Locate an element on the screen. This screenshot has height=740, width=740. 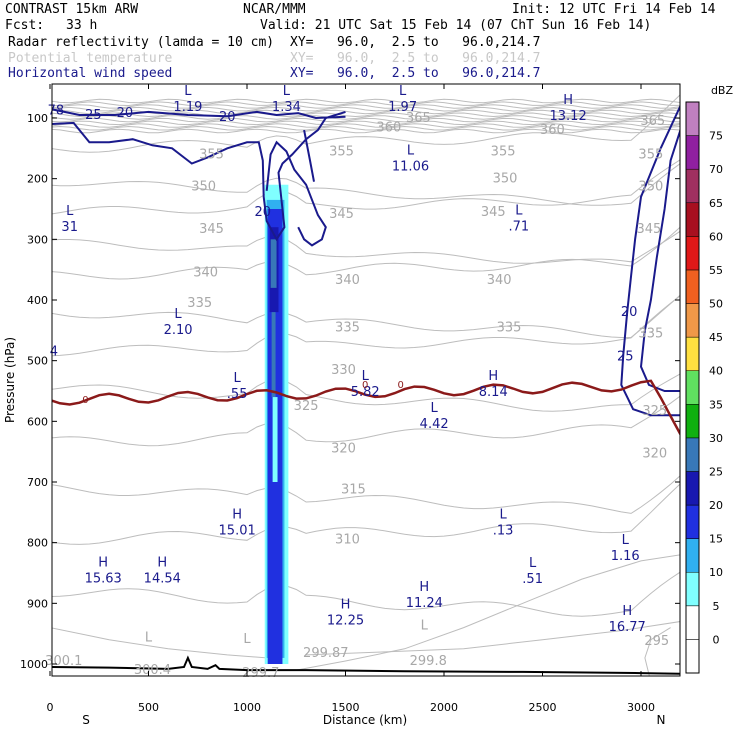
field-xy-theta: XY= 96.0, 2.5 to 96.0,214.7 is located at coordinates (415, 58).